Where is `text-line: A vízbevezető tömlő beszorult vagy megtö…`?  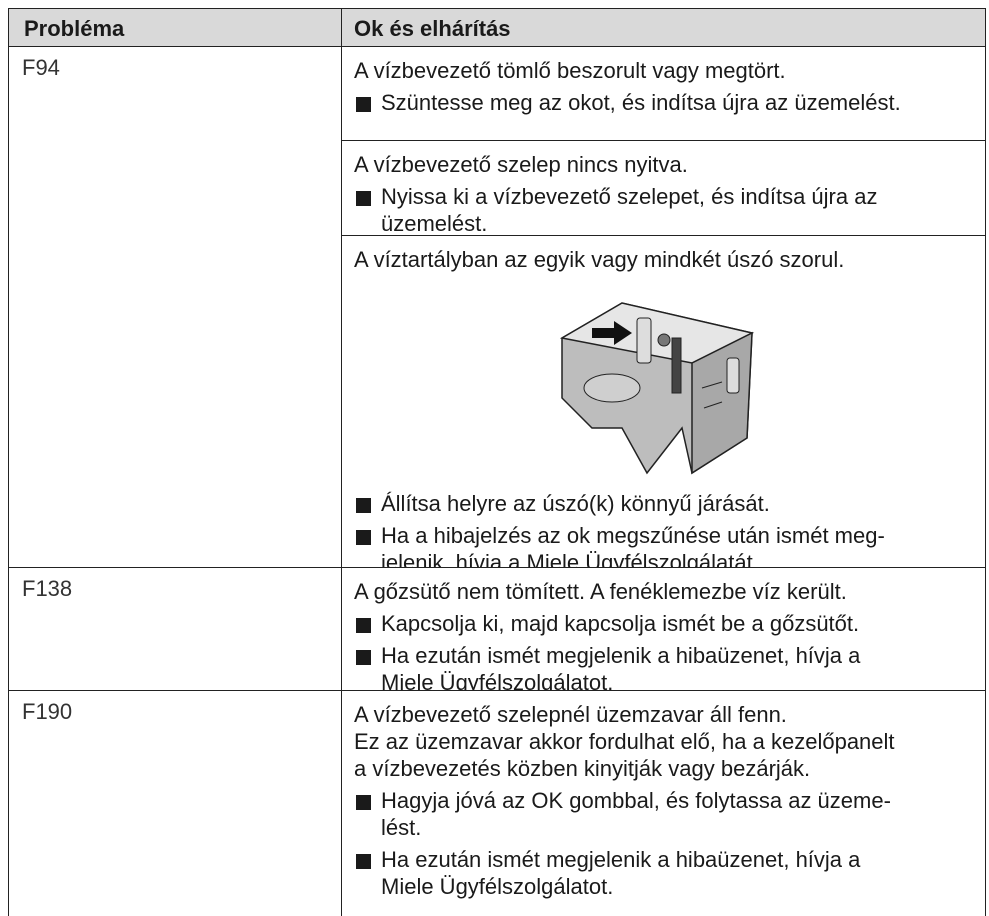
text-line: A vízbevezető tömlő beszorult vagy megtö… is located at coordinates (570, 70).